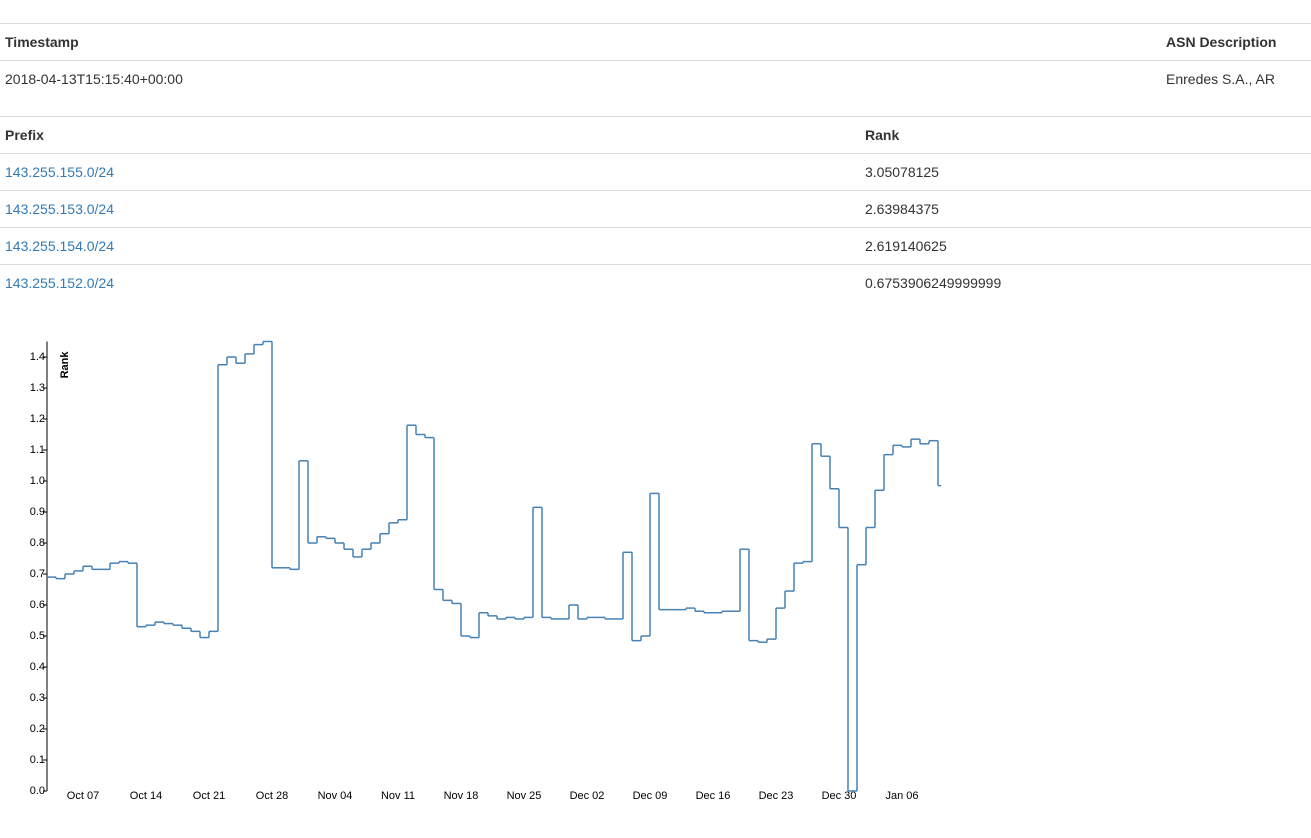 This screenshot has width=1311, height=838. I want to click on x-tick-label: Nov 18, so click(461, 796).